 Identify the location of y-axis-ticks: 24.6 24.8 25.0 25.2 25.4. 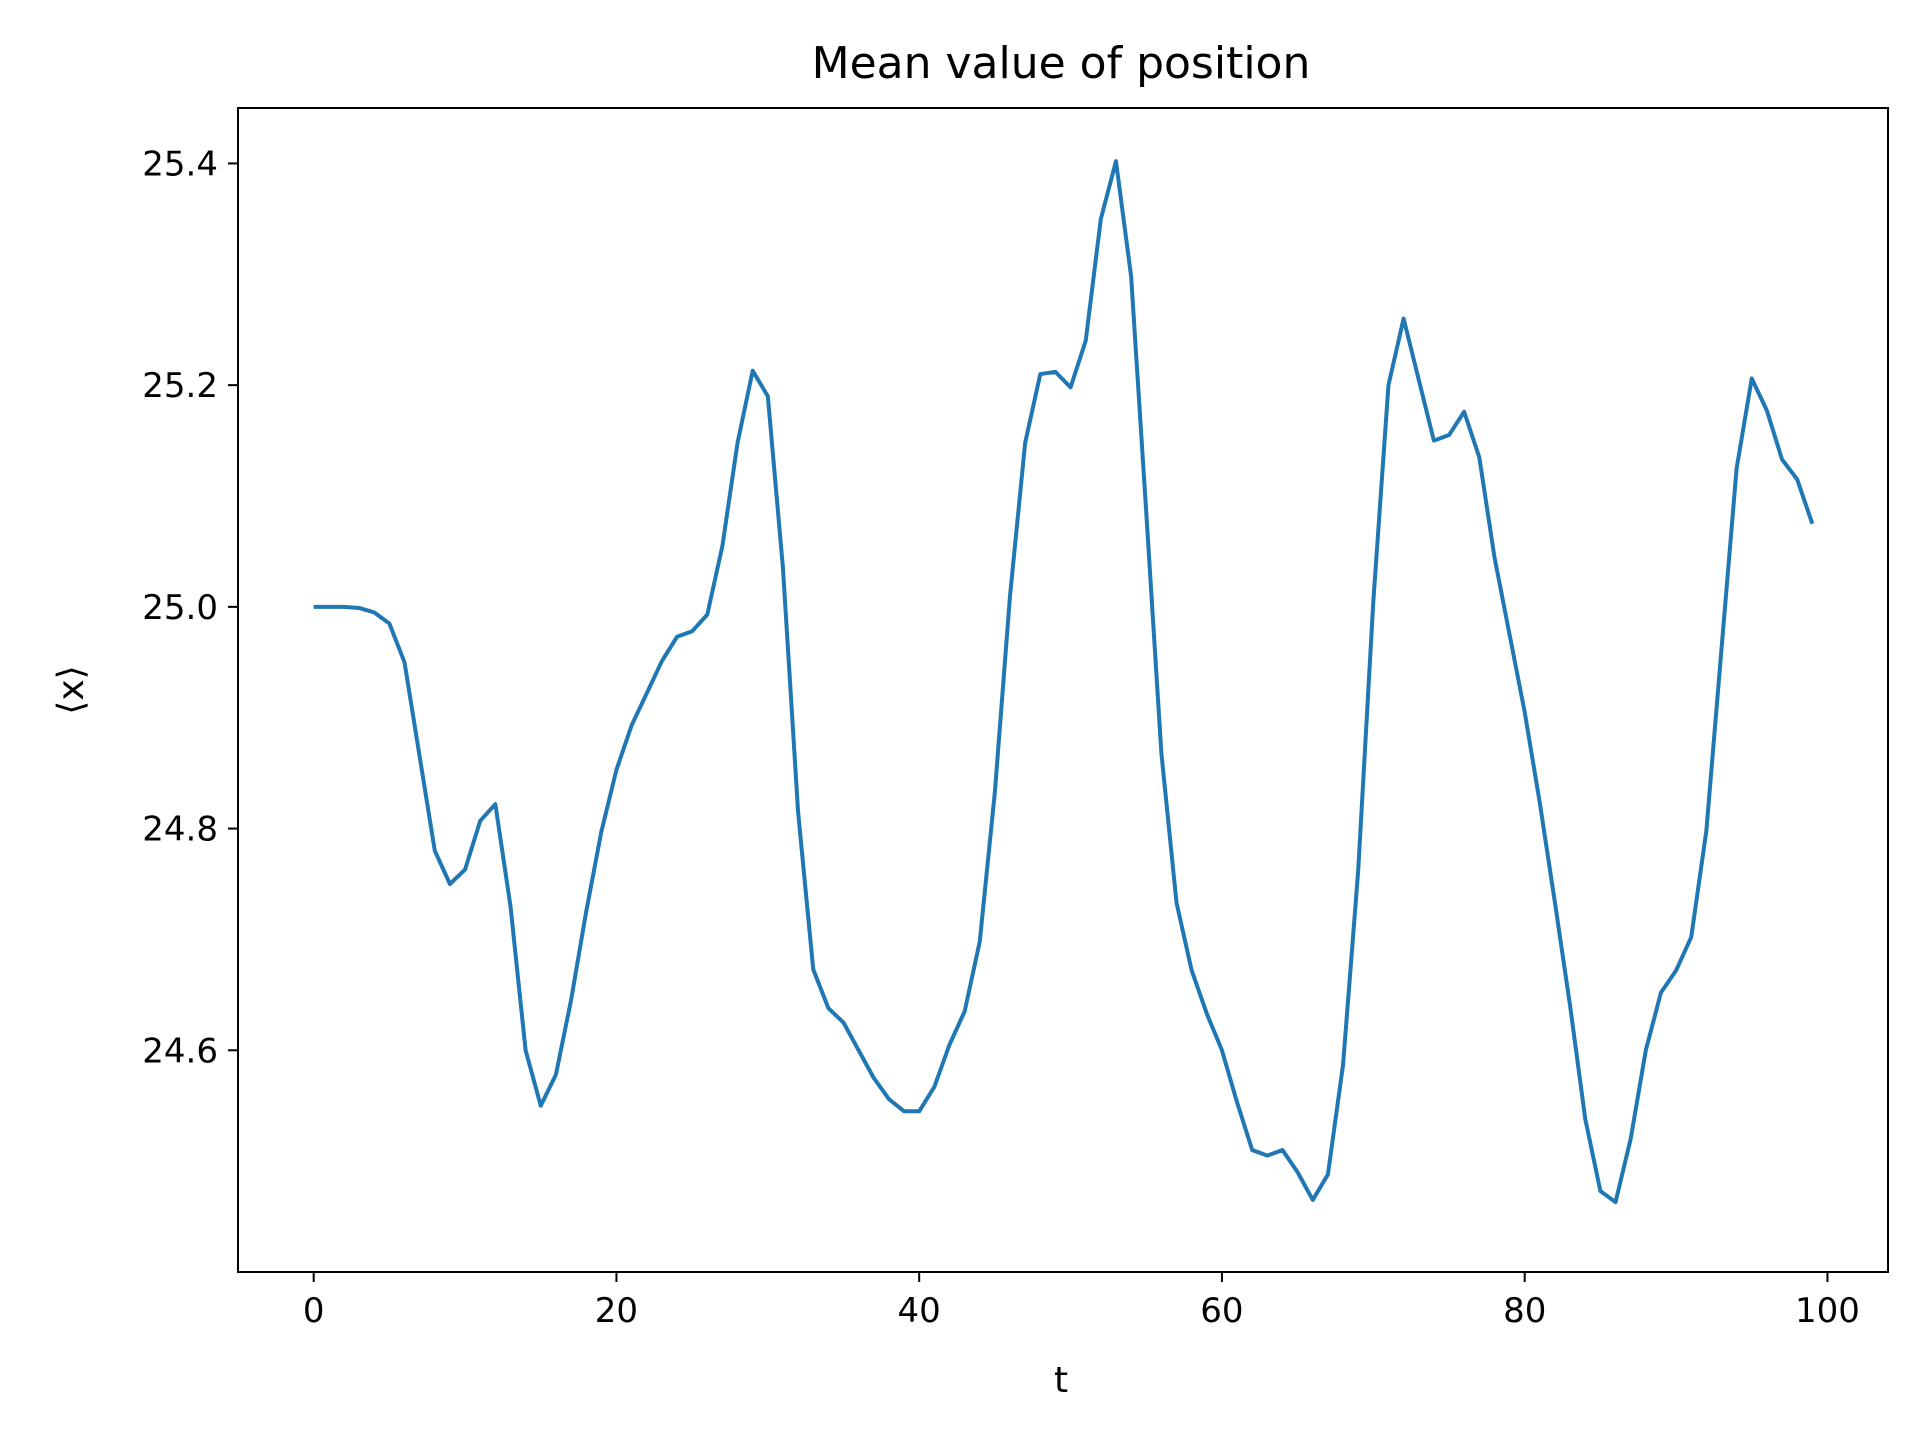
(190, 607).